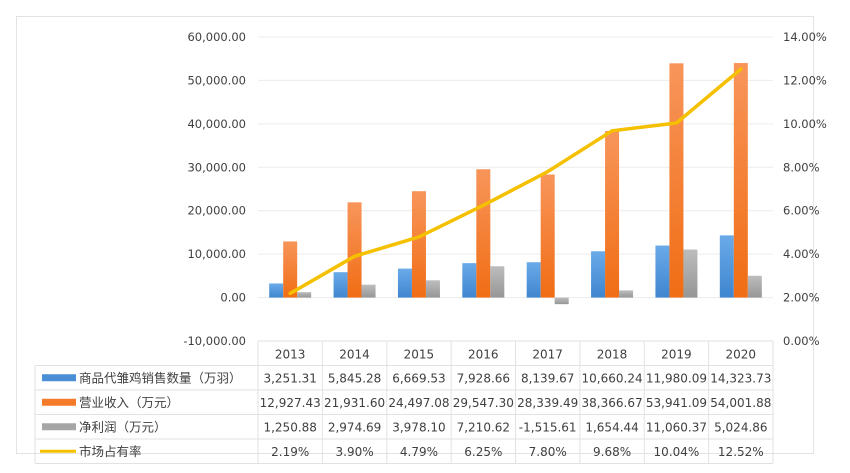 Image resolution: width=850 pixels, height=473 pixels. What do you see at coordinates (740, 403) in the screenshot?
I see `table-cell: 54,001.88` at bounding box center [740, 403].